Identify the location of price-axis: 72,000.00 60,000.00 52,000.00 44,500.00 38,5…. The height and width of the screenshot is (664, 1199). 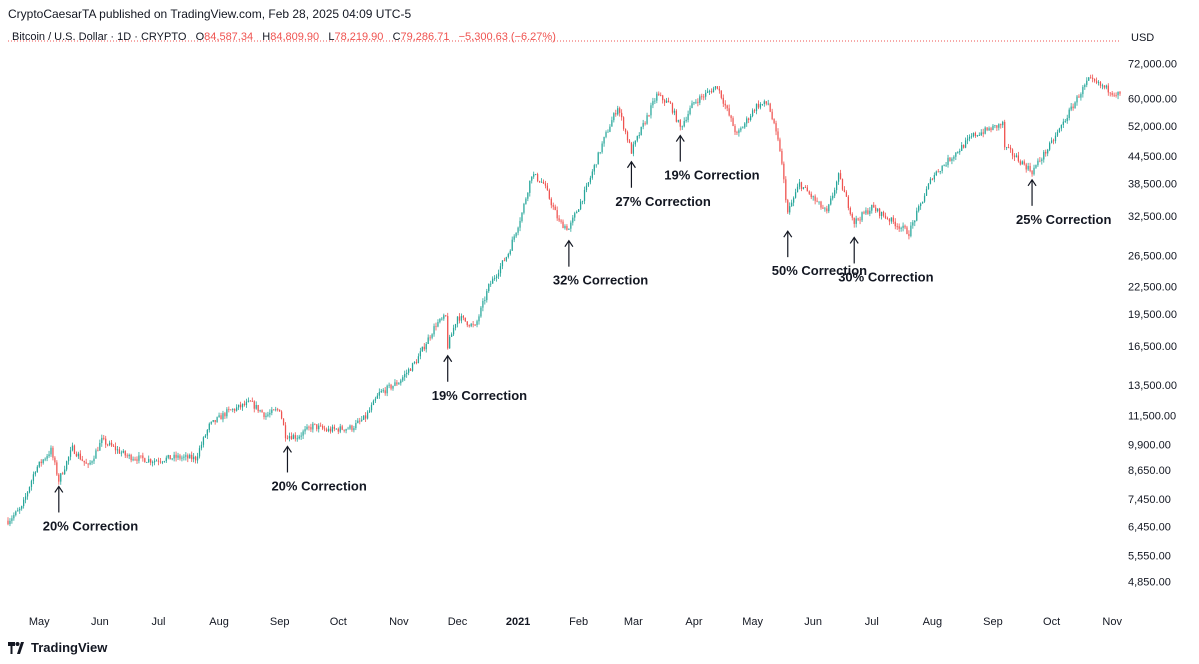
(1152, 323).